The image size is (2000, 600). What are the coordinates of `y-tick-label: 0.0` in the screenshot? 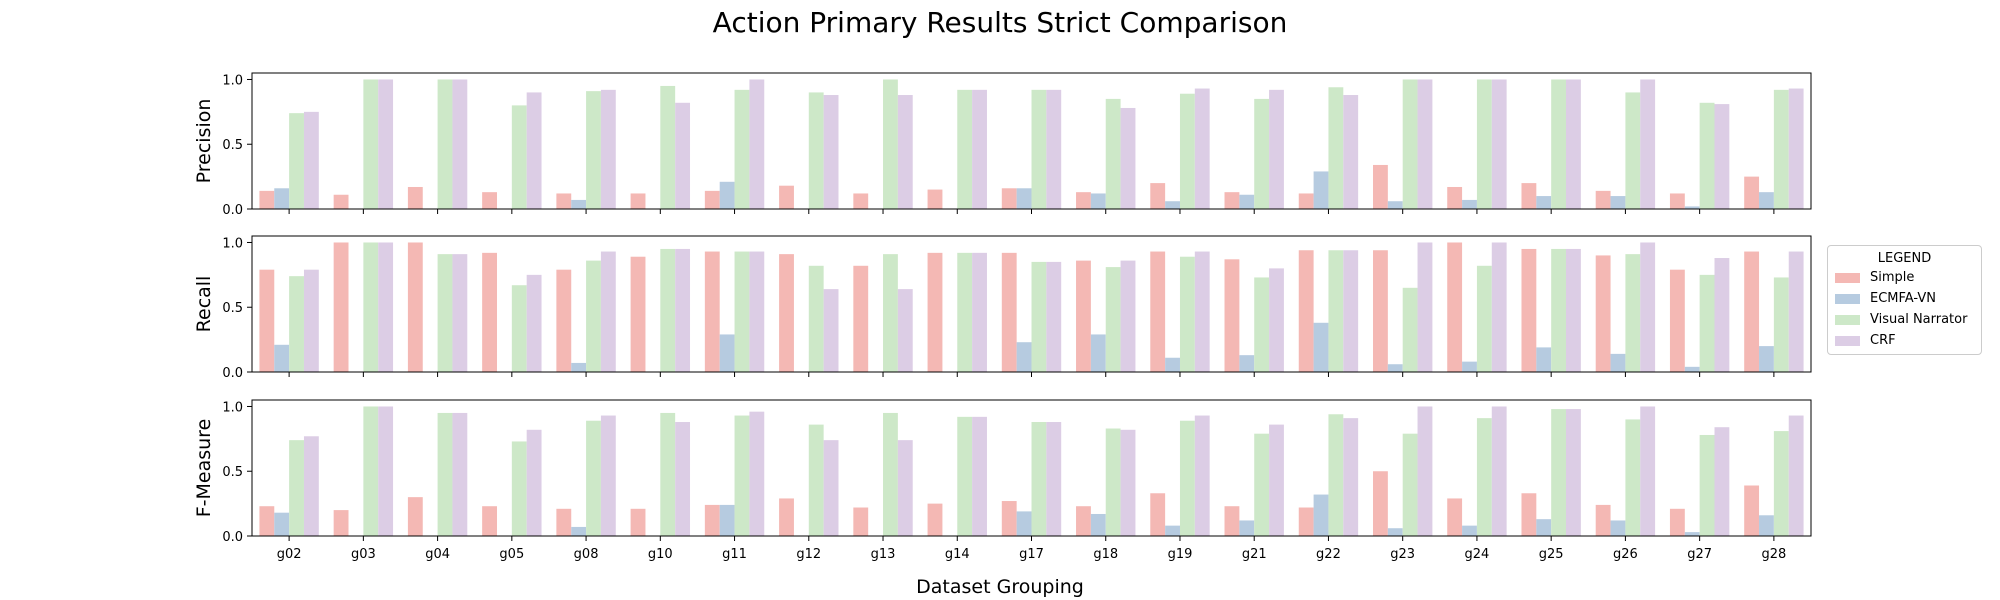 It's located at (232, 537).